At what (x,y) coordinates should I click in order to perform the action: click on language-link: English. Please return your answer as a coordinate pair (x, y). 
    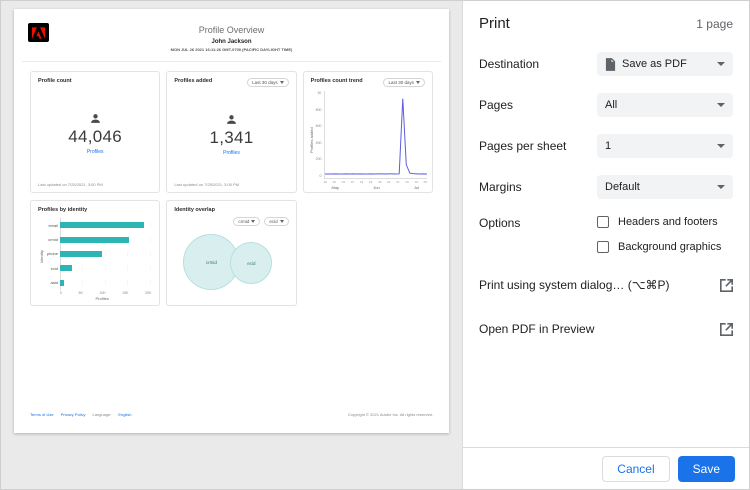
    Looking at the image, I should click on (125, 414).